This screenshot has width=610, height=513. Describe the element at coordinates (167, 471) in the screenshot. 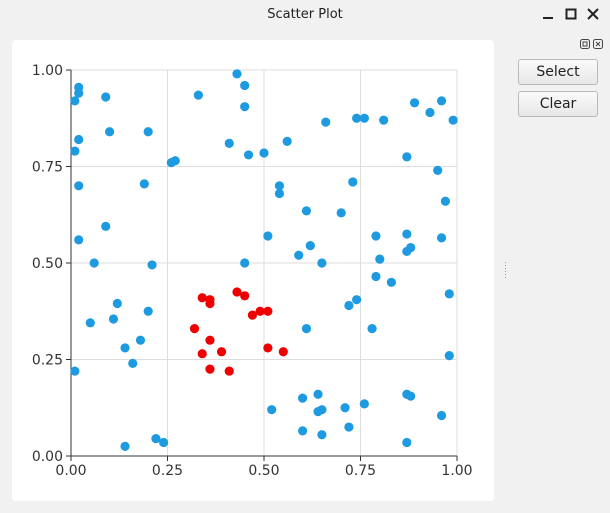

I see `x-tick-label: 0.25` at that location.